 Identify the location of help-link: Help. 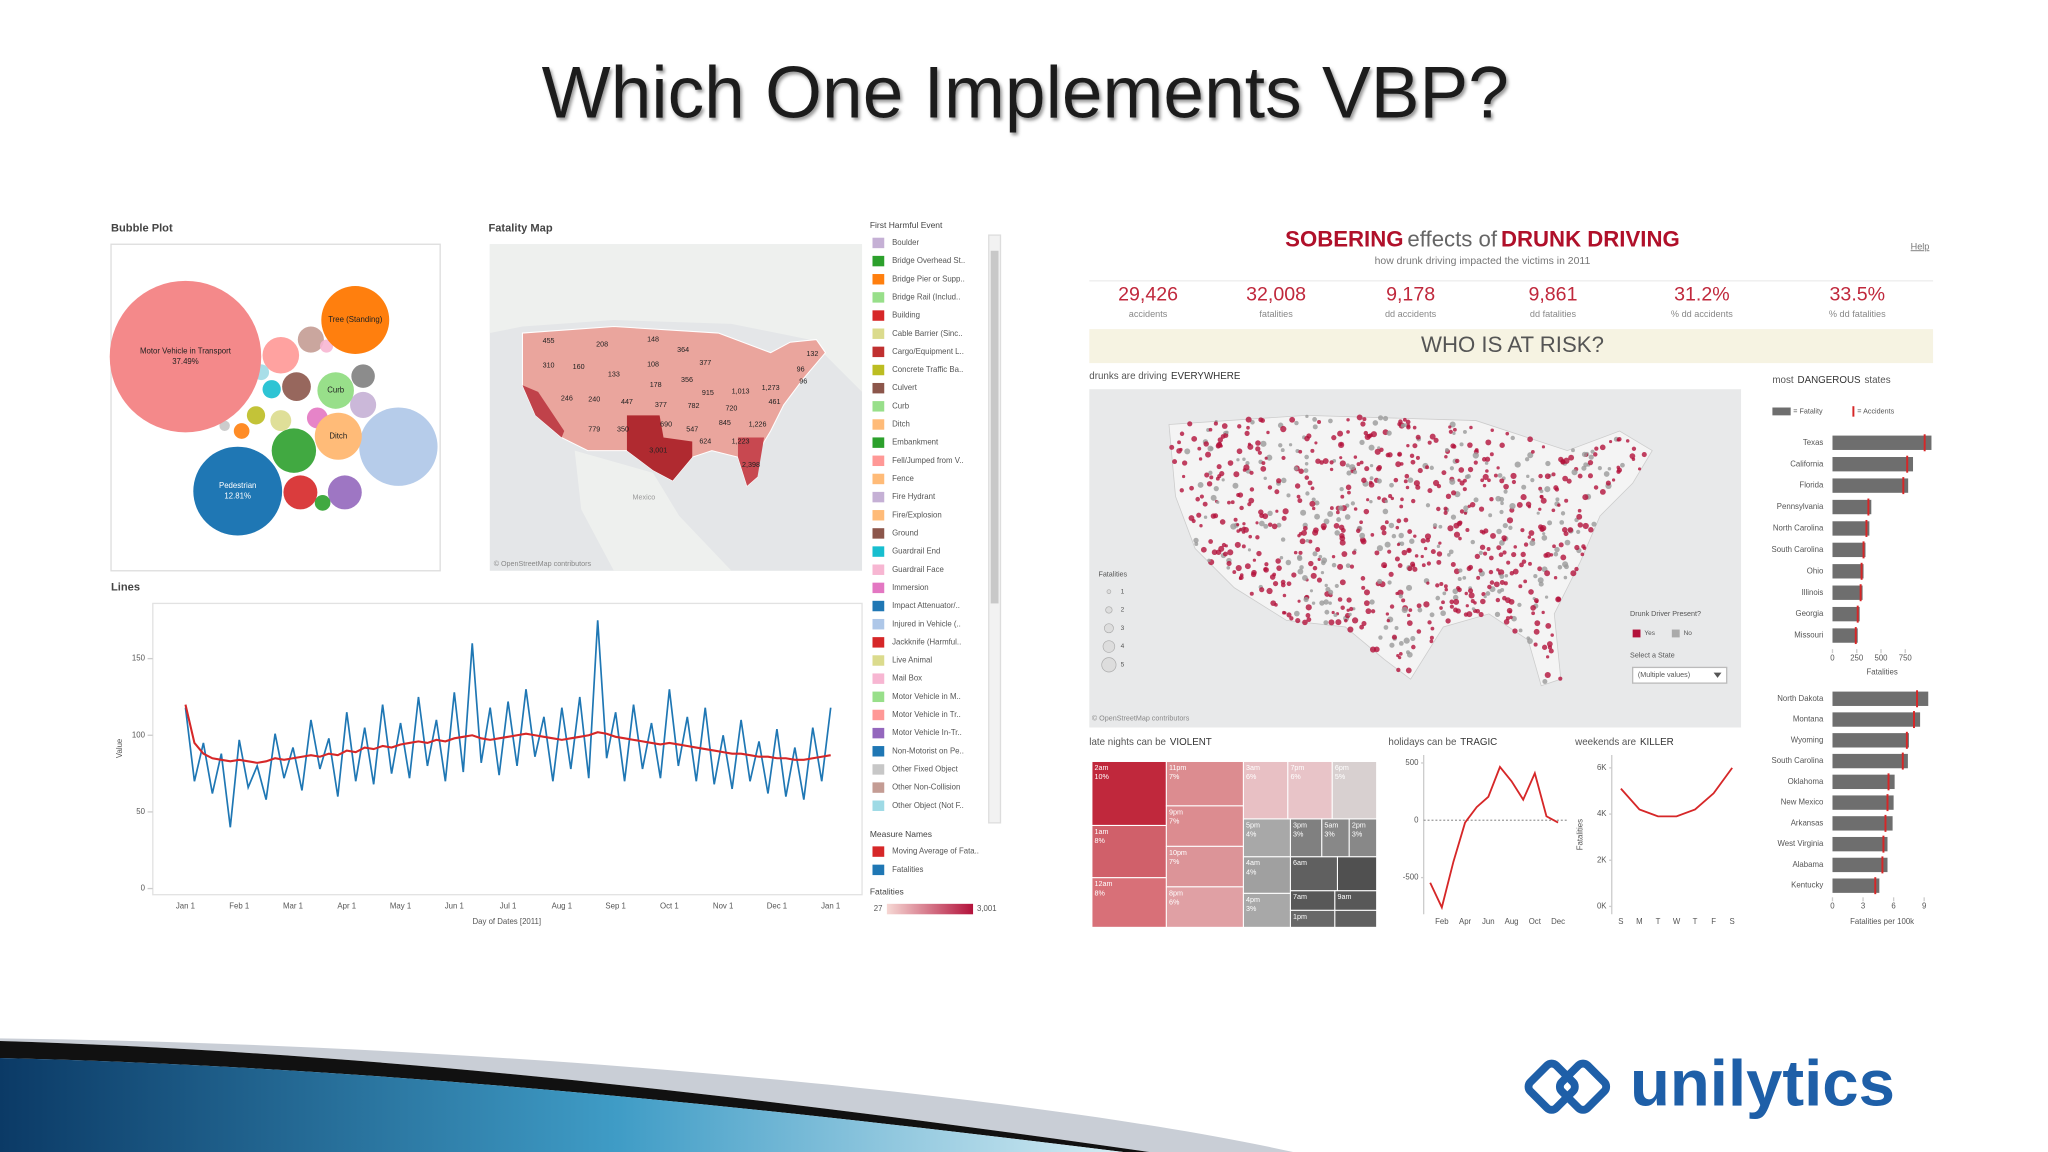
(1920, 246).